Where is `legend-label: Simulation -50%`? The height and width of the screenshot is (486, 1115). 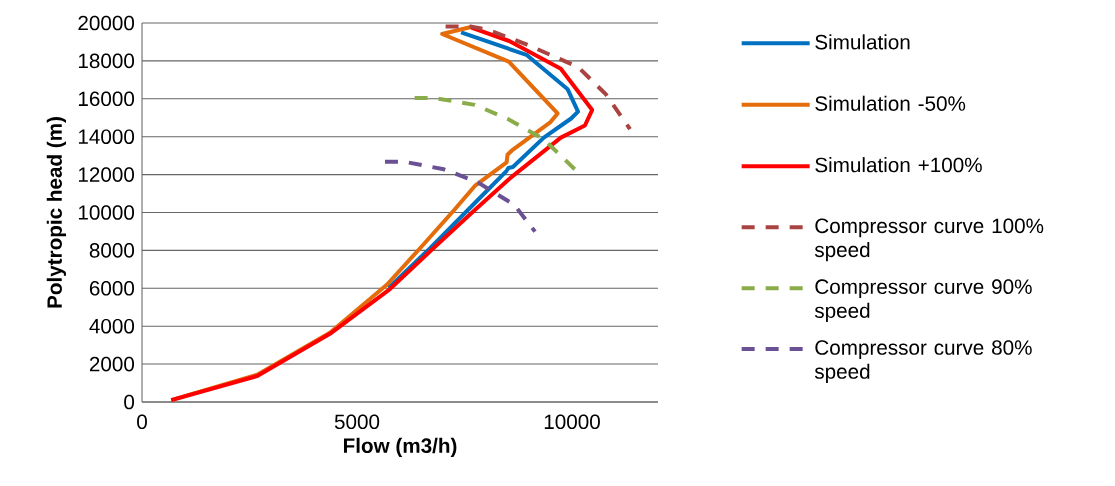 legend-label: Simulation -50% is located at coordinates (890, 103).